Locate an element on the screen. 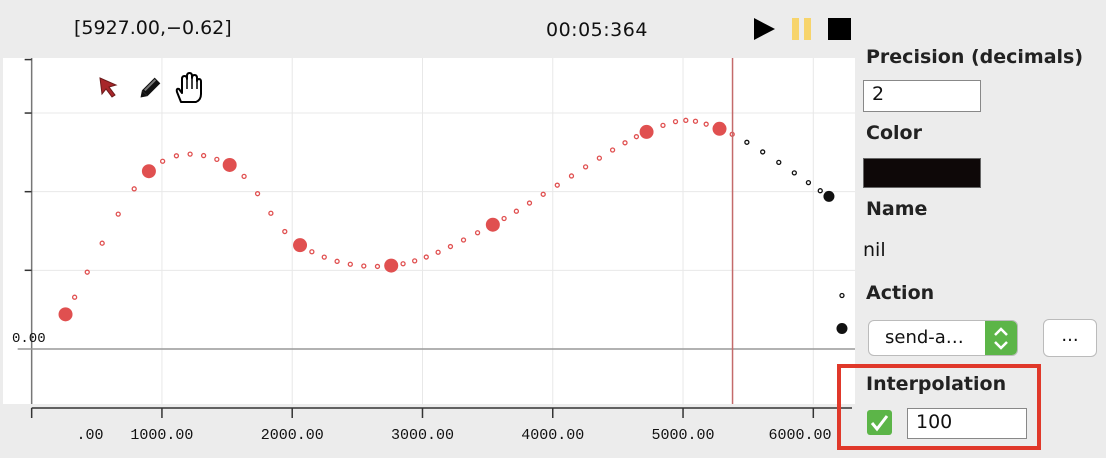 Image resolution: width=1106 pixels, height=458 pixels. pencil-icon is located at coordinates (150, 87).